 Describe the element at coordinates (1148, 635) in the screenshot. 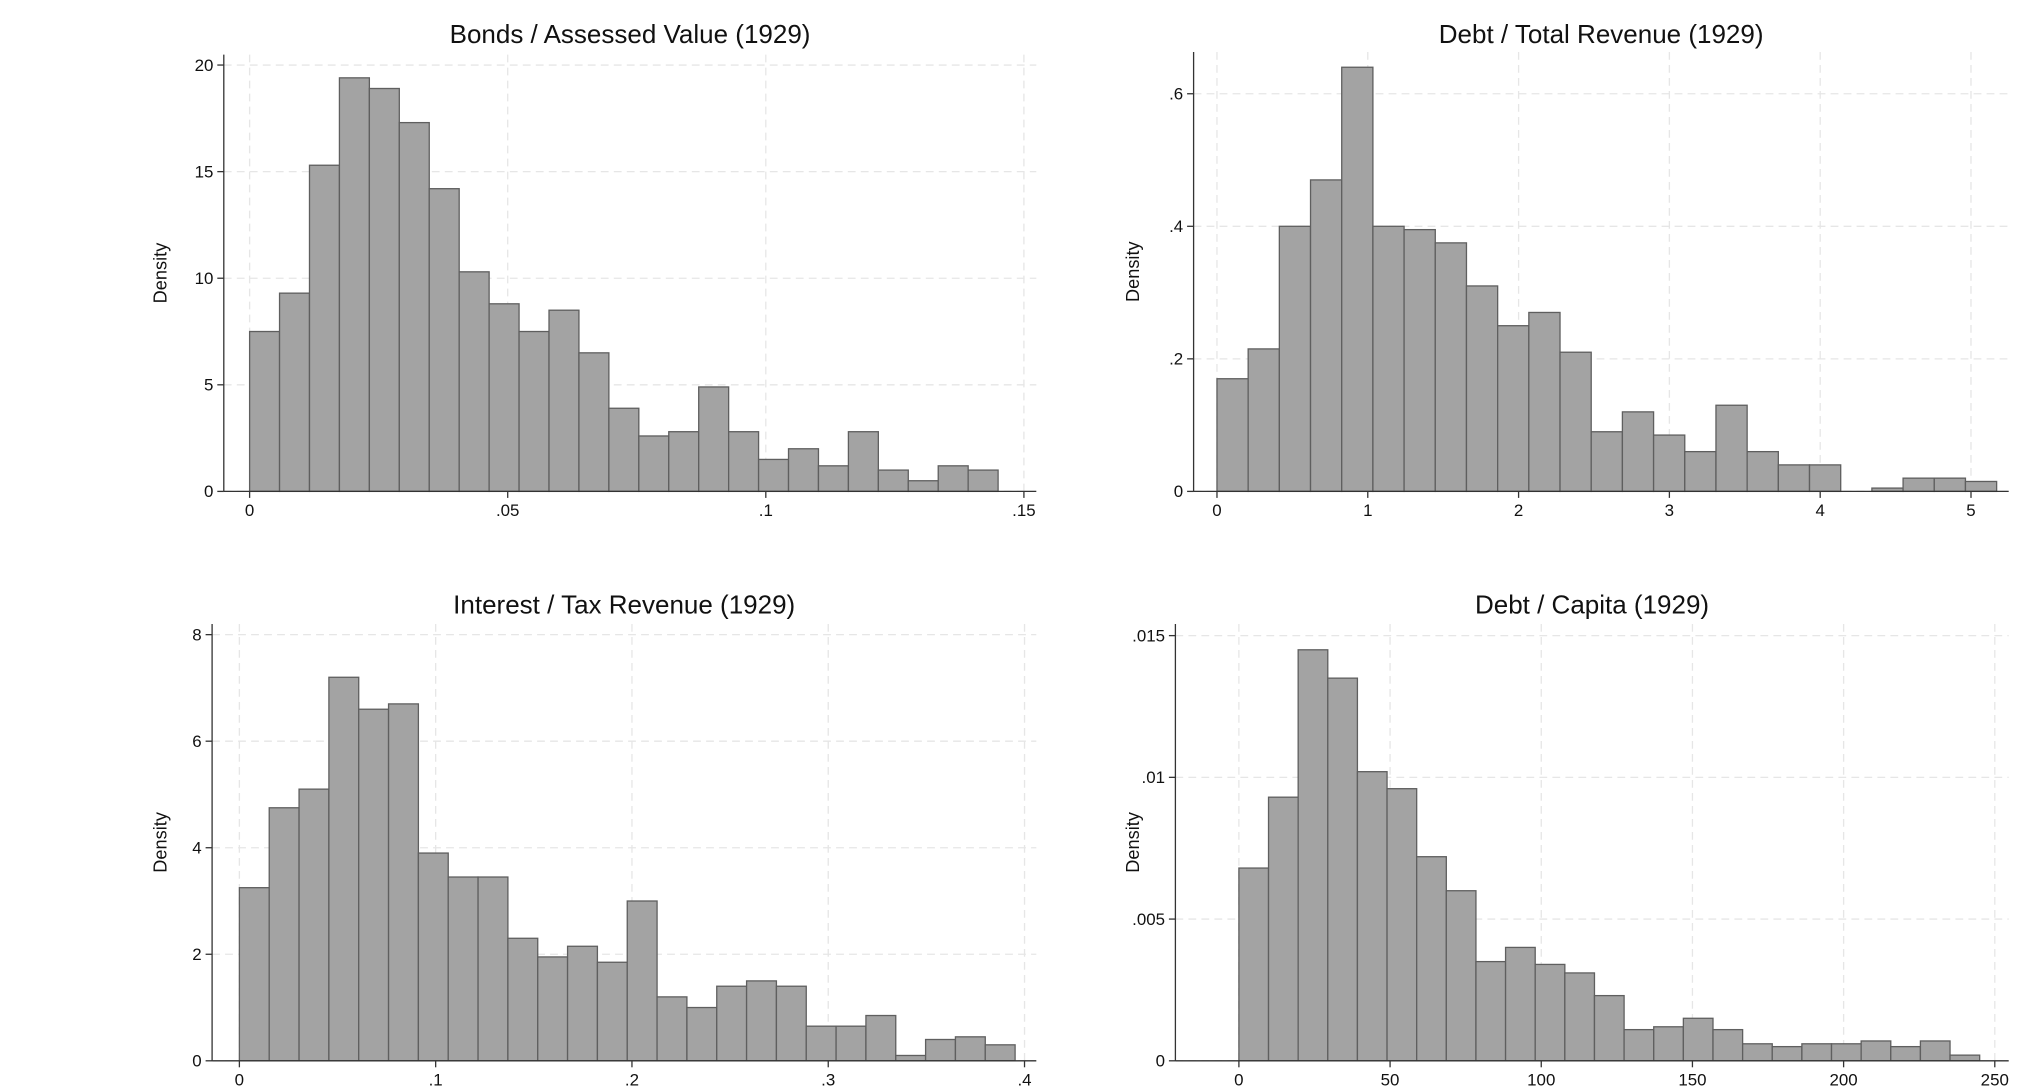

I see `y-tick-label: .015` at that location.